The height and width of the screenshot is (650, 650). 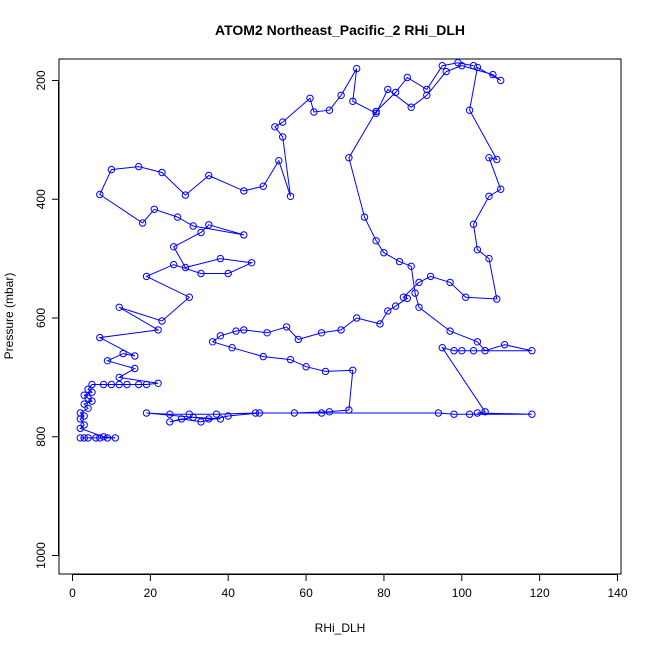 What do you see at coordinates (72, 593) in the screenshot?
I see `x-tick-label: 0` at bounding box center [72, 593].